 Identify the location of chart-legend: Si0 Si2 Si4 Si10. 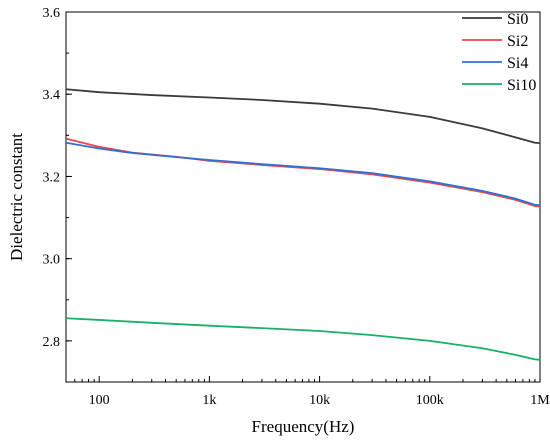
(499, 52).